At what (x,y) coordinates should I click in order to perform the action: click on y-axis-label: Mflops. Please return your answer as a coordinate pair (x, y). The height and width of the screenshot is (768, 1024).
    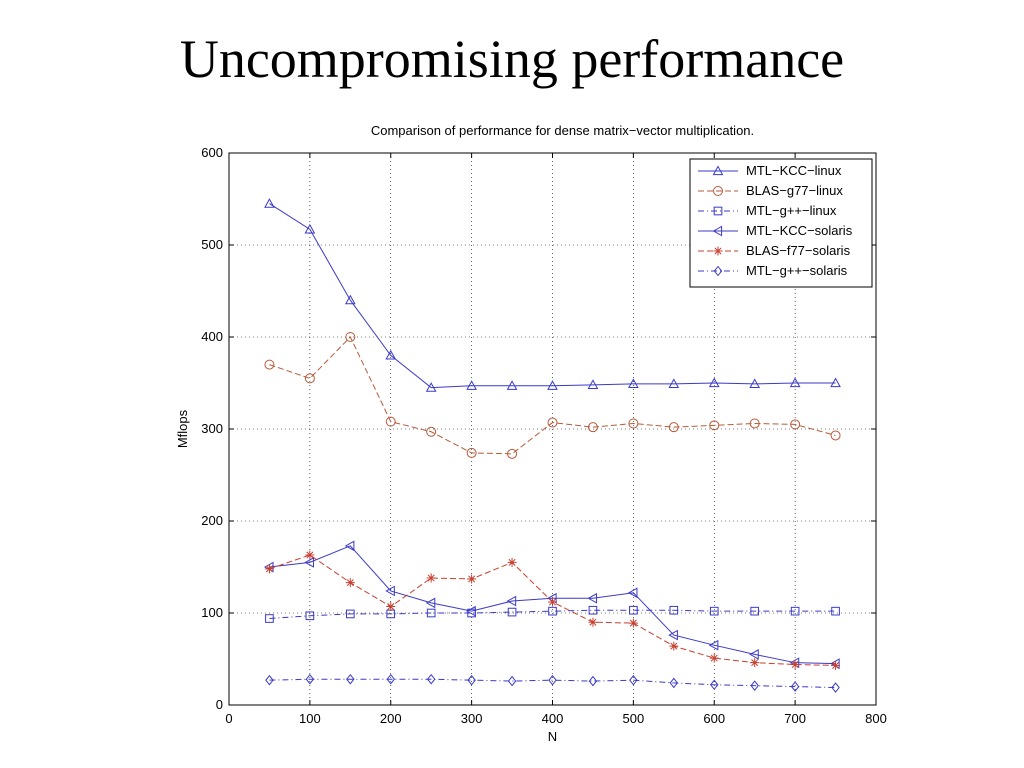
    Looking at the image, I should click on (182, 428).